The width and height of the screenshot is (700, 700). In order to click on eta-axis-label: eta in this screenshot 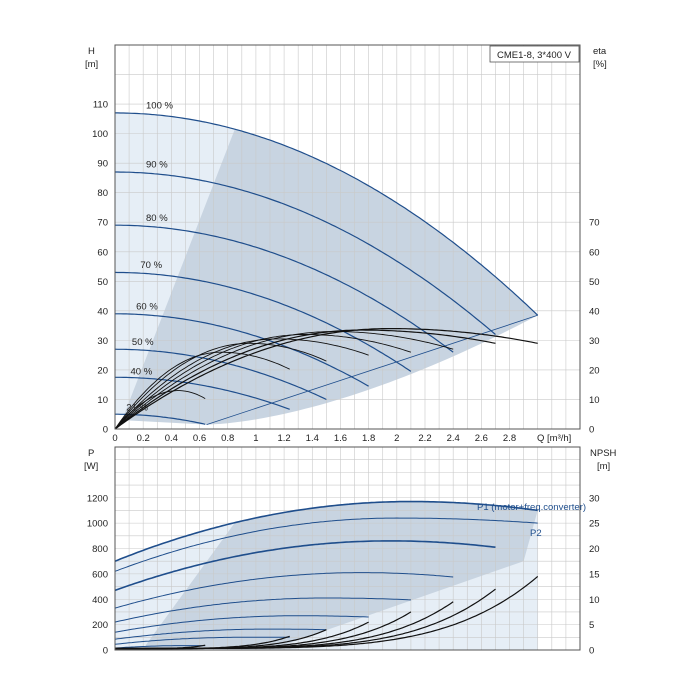, I will do `click(600, 51)`.